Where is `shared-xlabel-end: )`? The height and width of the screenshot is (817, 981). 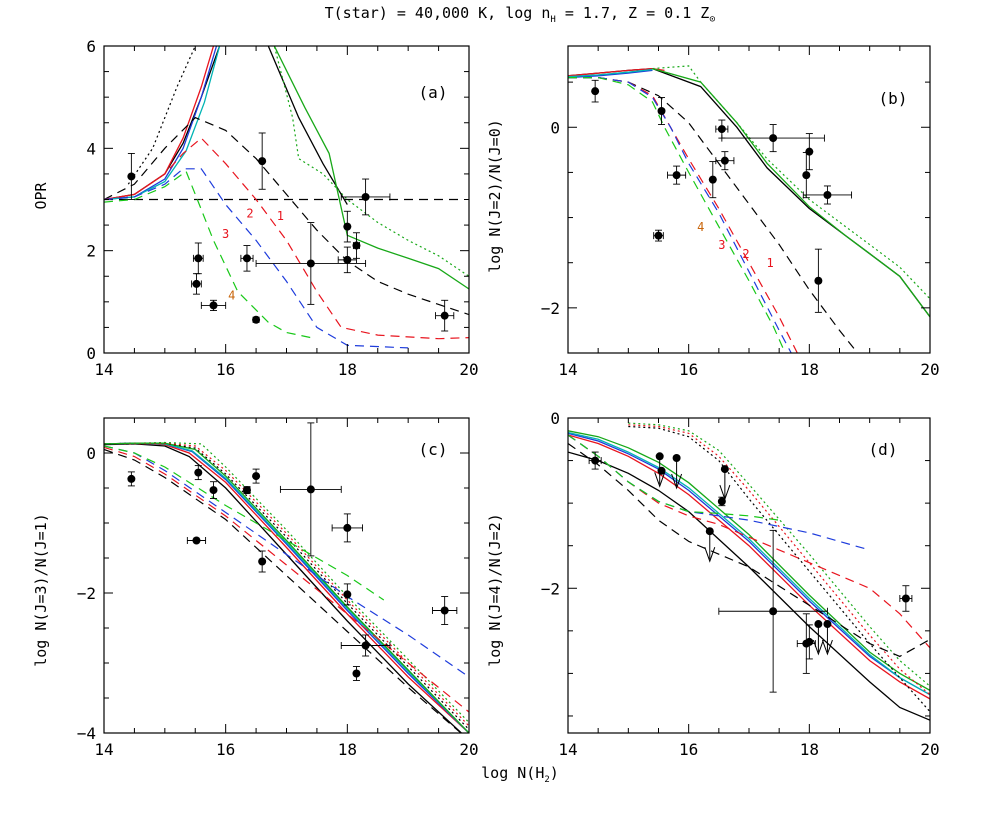
shared-xlabel-end: ) is located at coordinates (554, 773).